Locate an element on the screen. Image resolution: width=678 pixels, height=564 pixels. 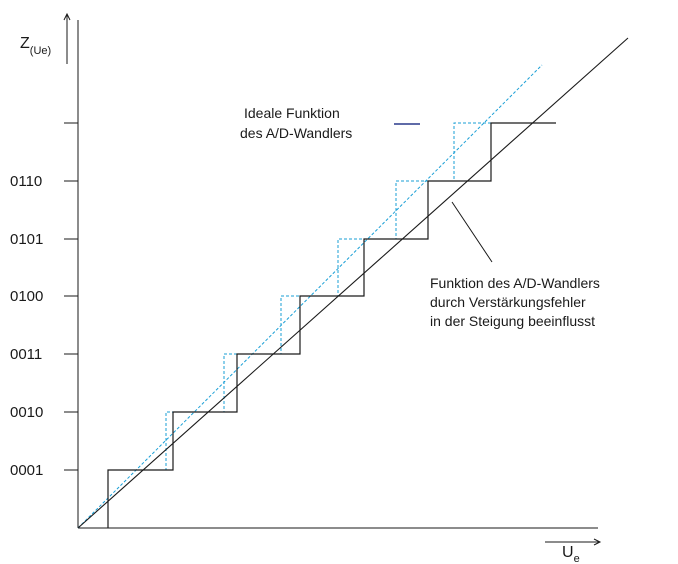
y-axis-subscript: (Ue) is located at coordinates (40, 51).